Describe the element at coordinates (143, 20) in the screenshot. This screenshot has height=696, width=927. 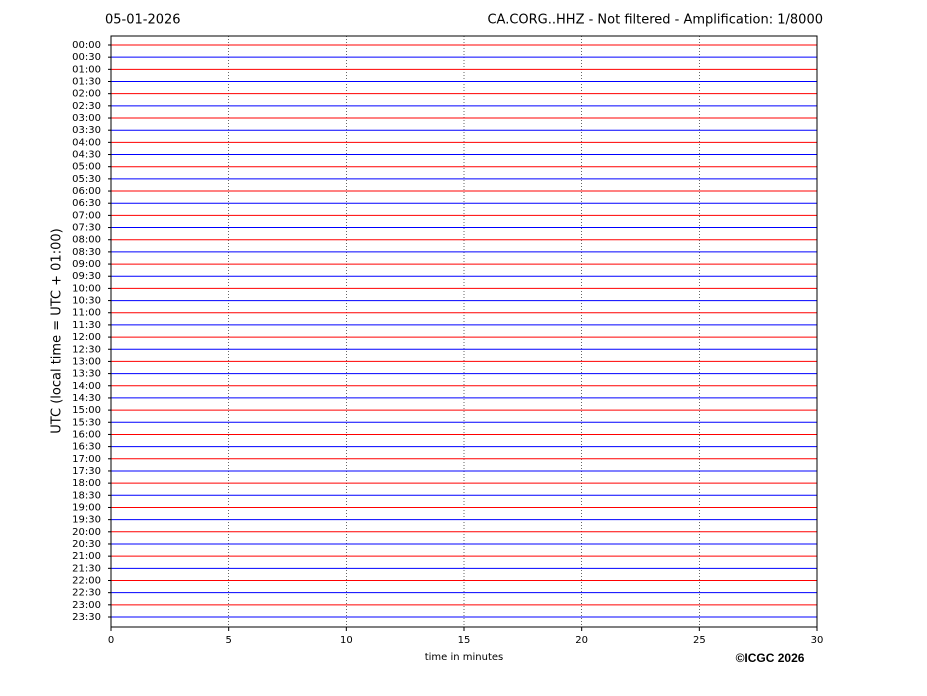
I see `chart-date: 05-01-2026` at that location.